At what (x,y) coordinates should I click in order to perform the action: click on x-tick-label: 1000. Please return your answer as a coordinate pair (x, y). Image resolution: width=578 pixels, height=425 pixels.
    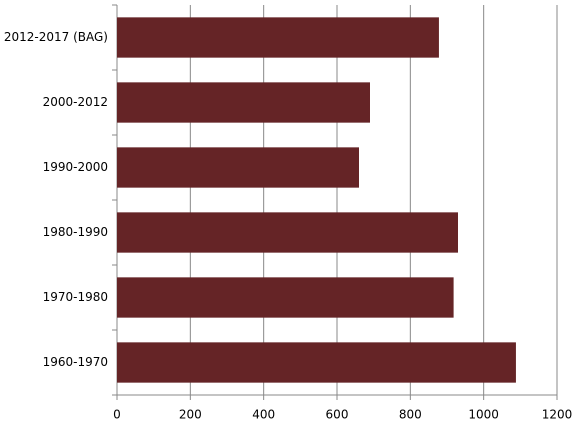
    Looking at the image, I should click on (483, 415).